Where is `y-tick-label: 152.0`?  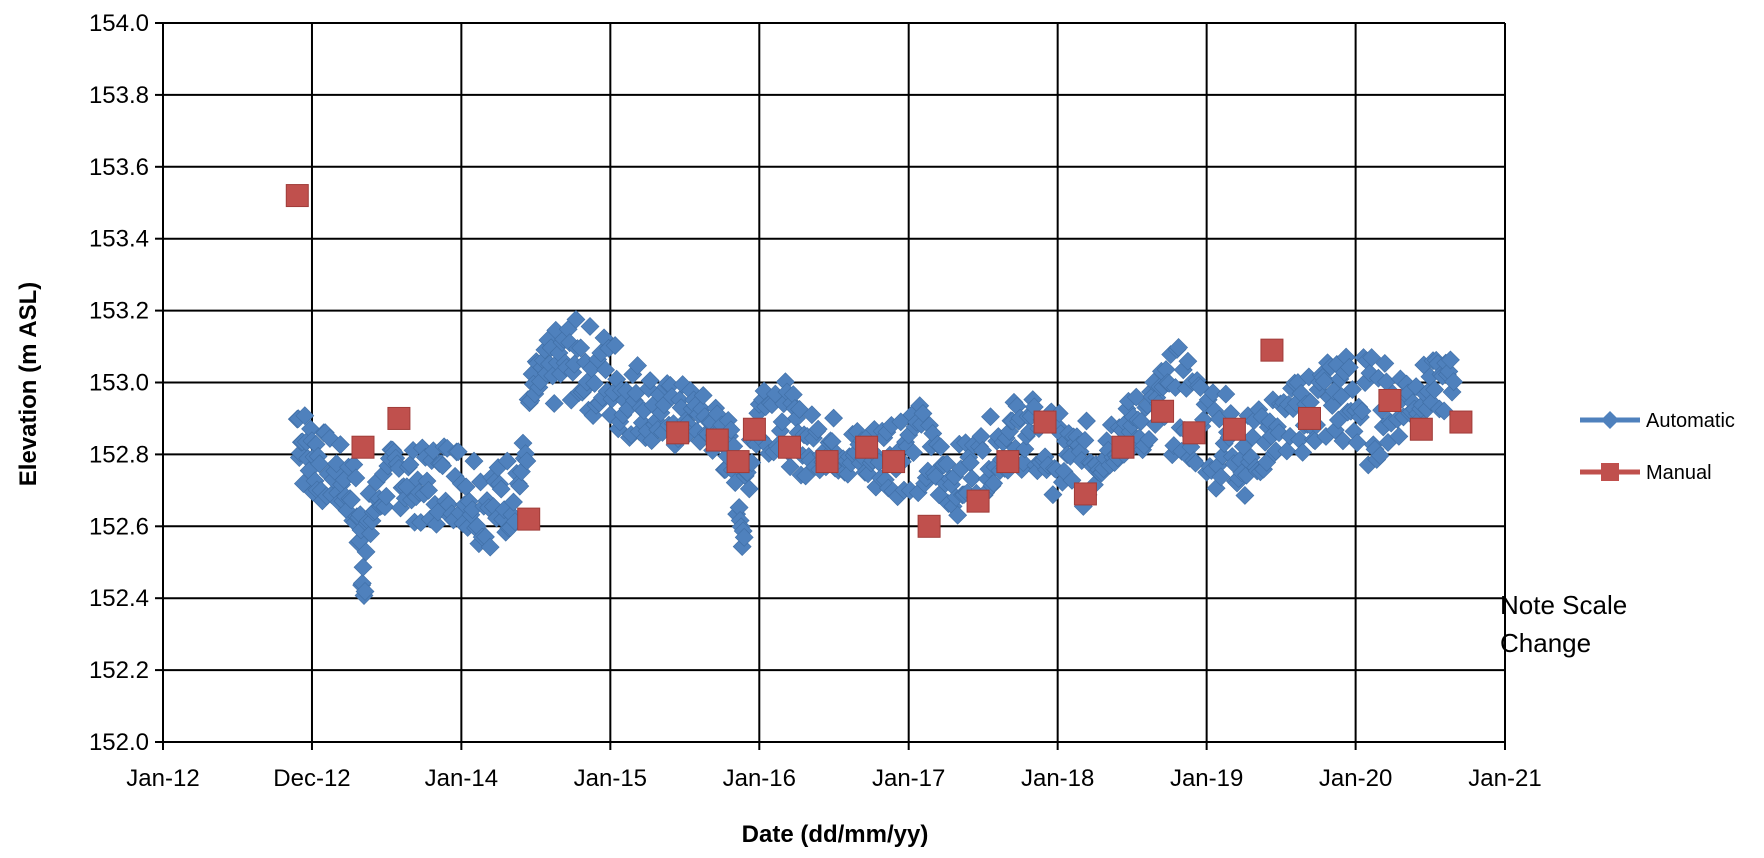
y-tick-label: 152.0 is located at coordinates (119, 742).